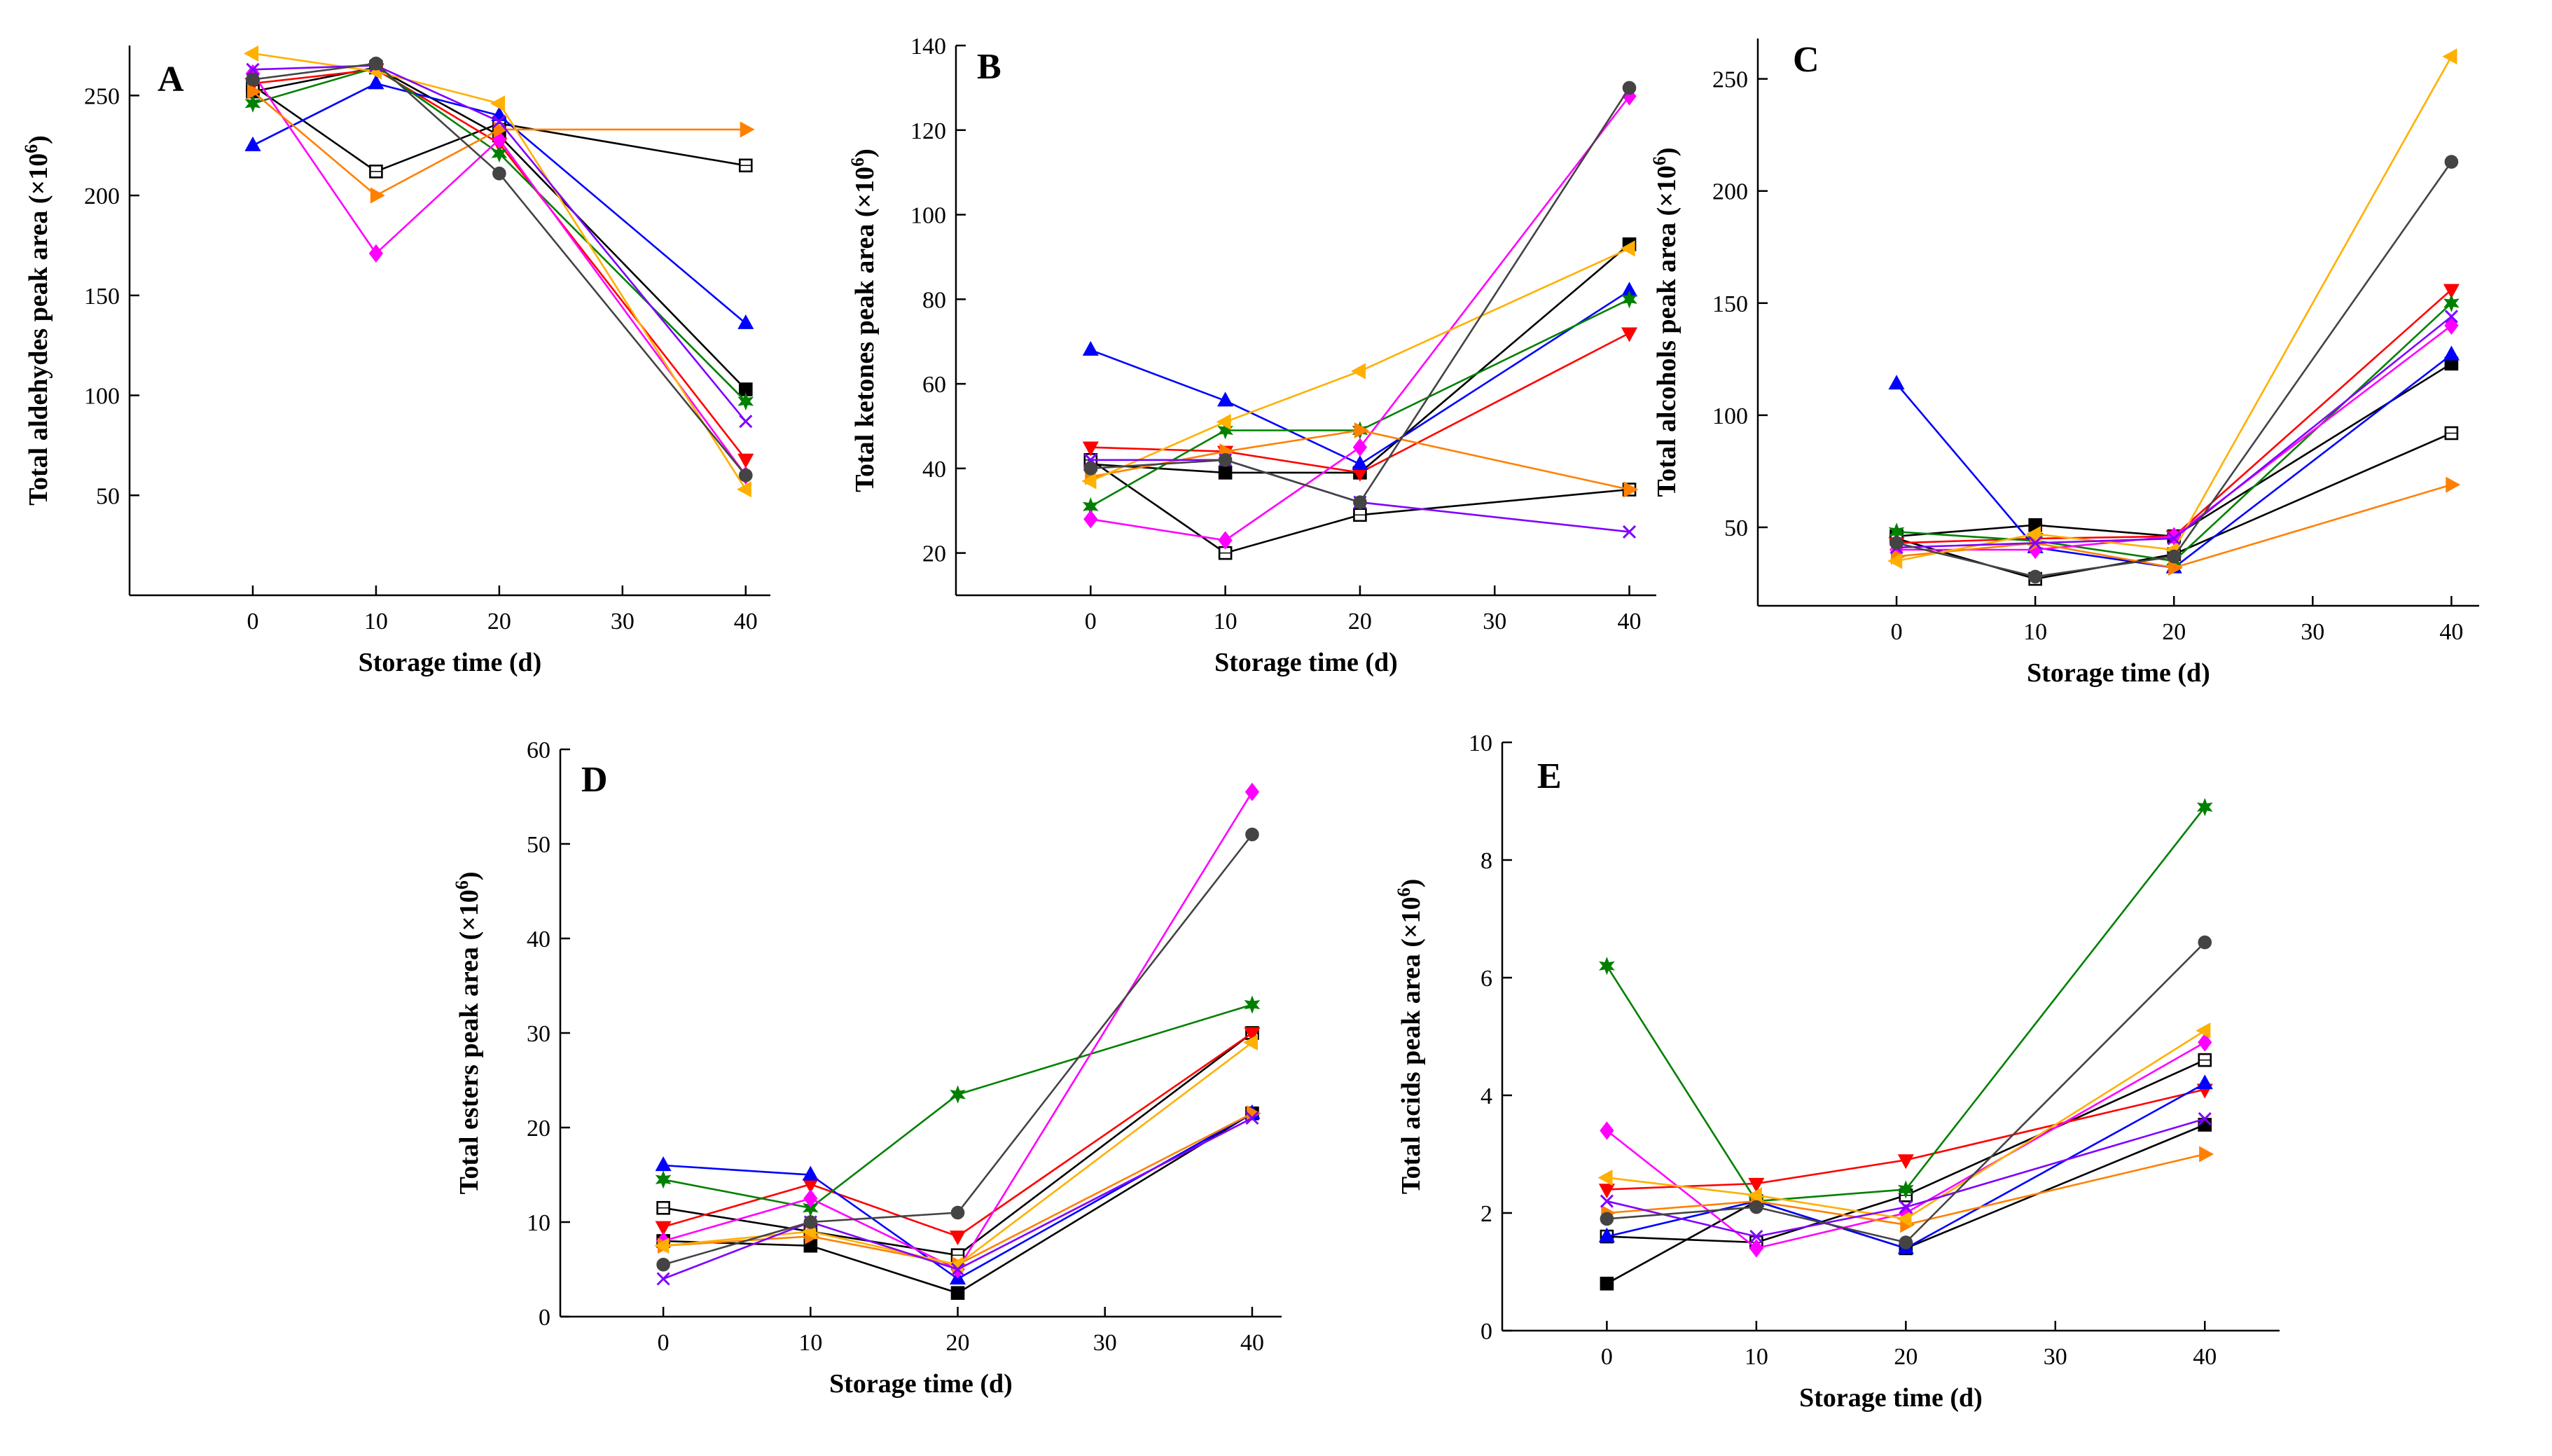  What do you see at coordinates (1494, 622) in the screenshot?
I see `x-tick-label-b-30: 30` at bounding box center [1494, 622].